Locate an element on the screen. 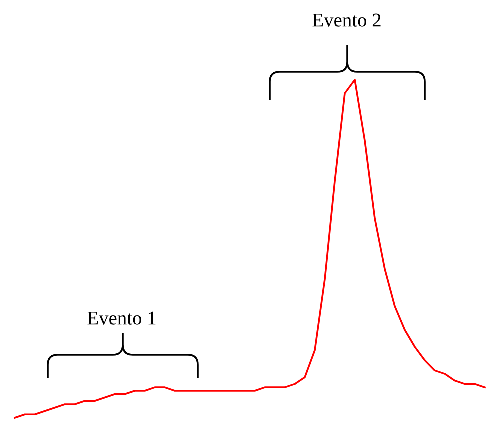  annotation: Evento 1 is located at coordinates (122, 318).